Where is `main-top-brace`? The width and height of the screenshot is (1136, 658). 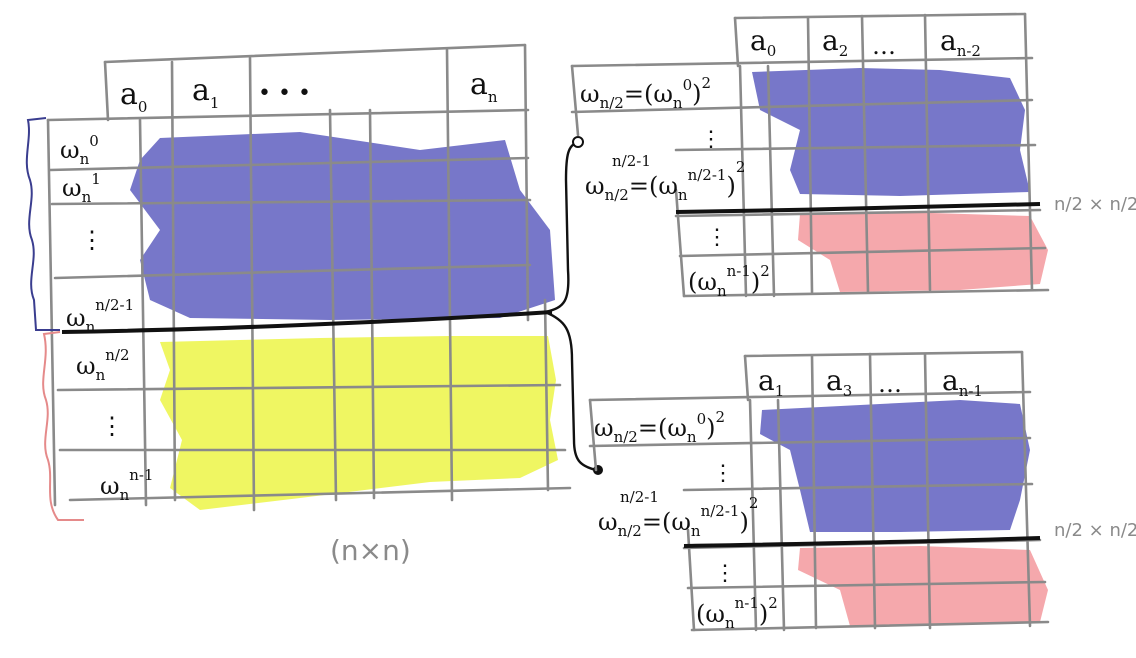
main-top-brace is located at coordinates (42, 224).